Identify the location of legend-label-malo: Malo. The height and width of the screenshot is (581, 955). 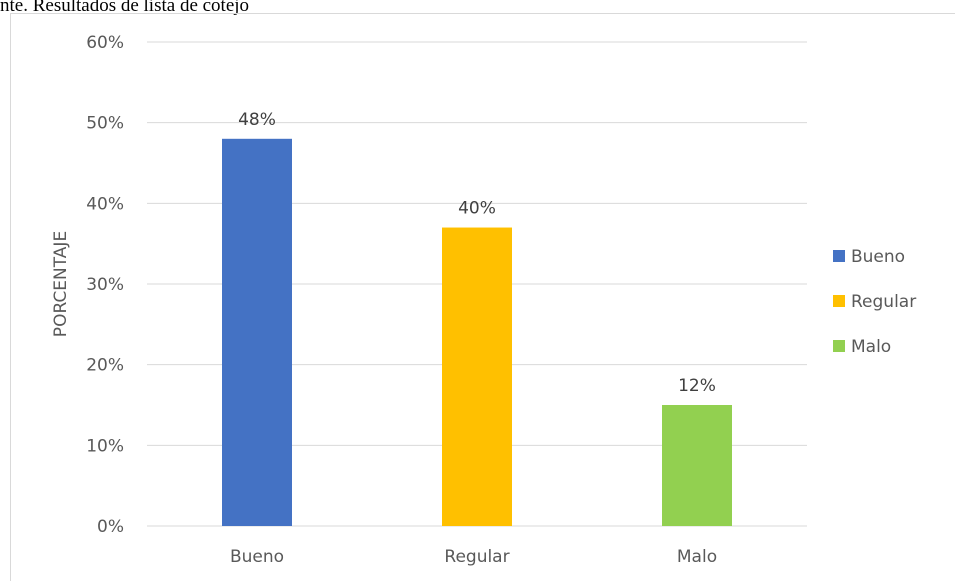
(871, 347).